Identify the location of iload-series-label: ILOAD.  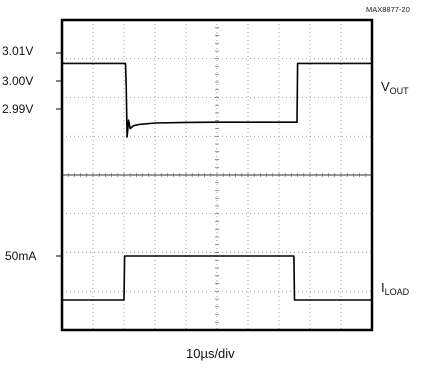
(395, 290).